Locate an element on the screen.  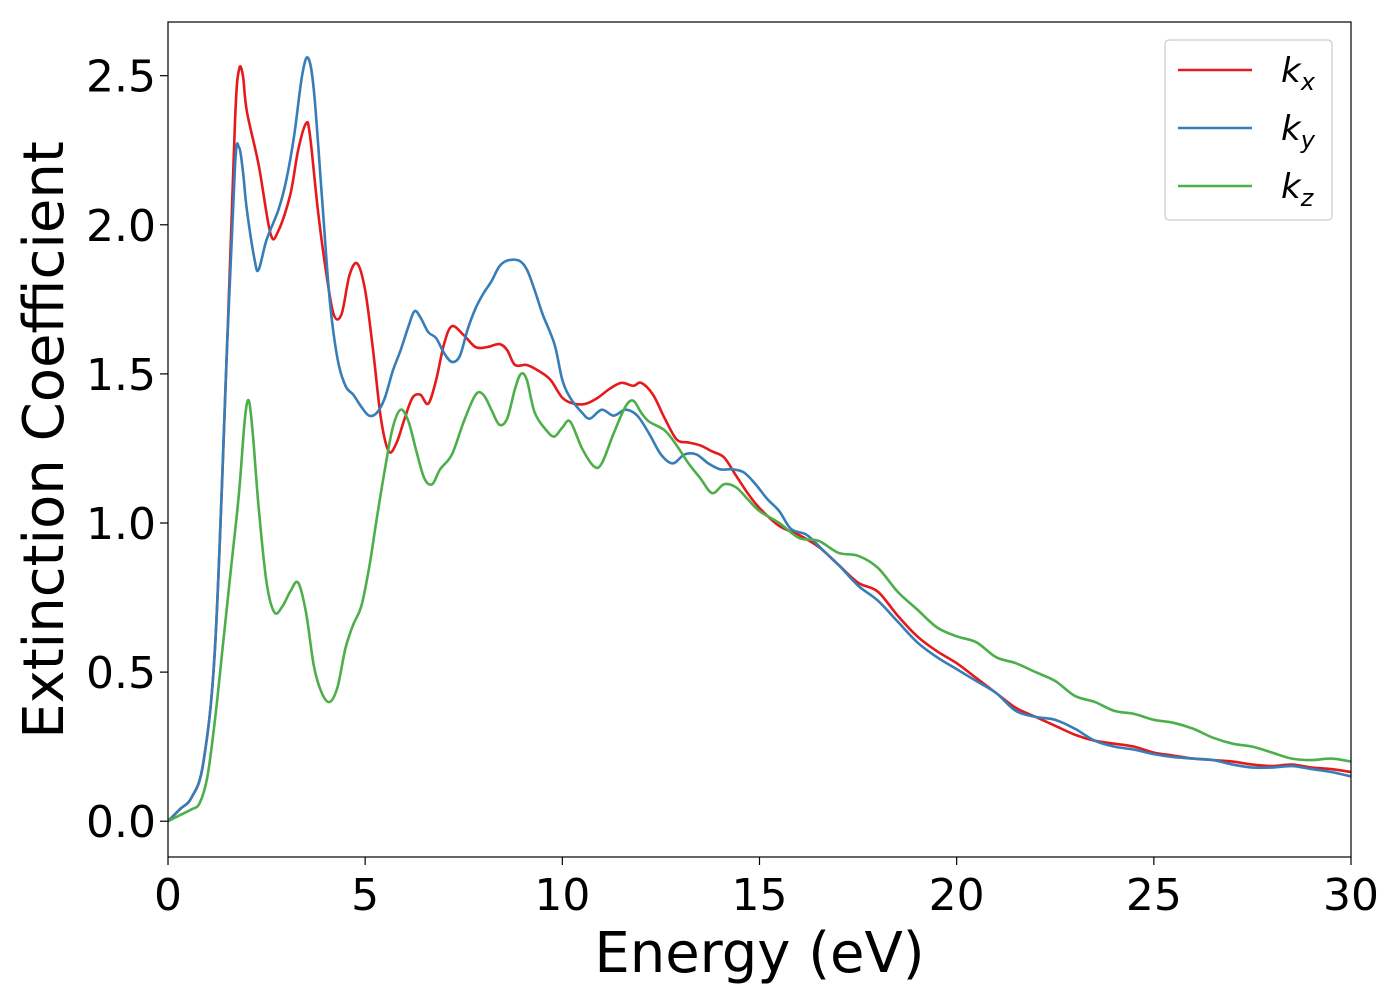
y-axis-label: Extinction Coefficient is located at coordinates (44, 440).